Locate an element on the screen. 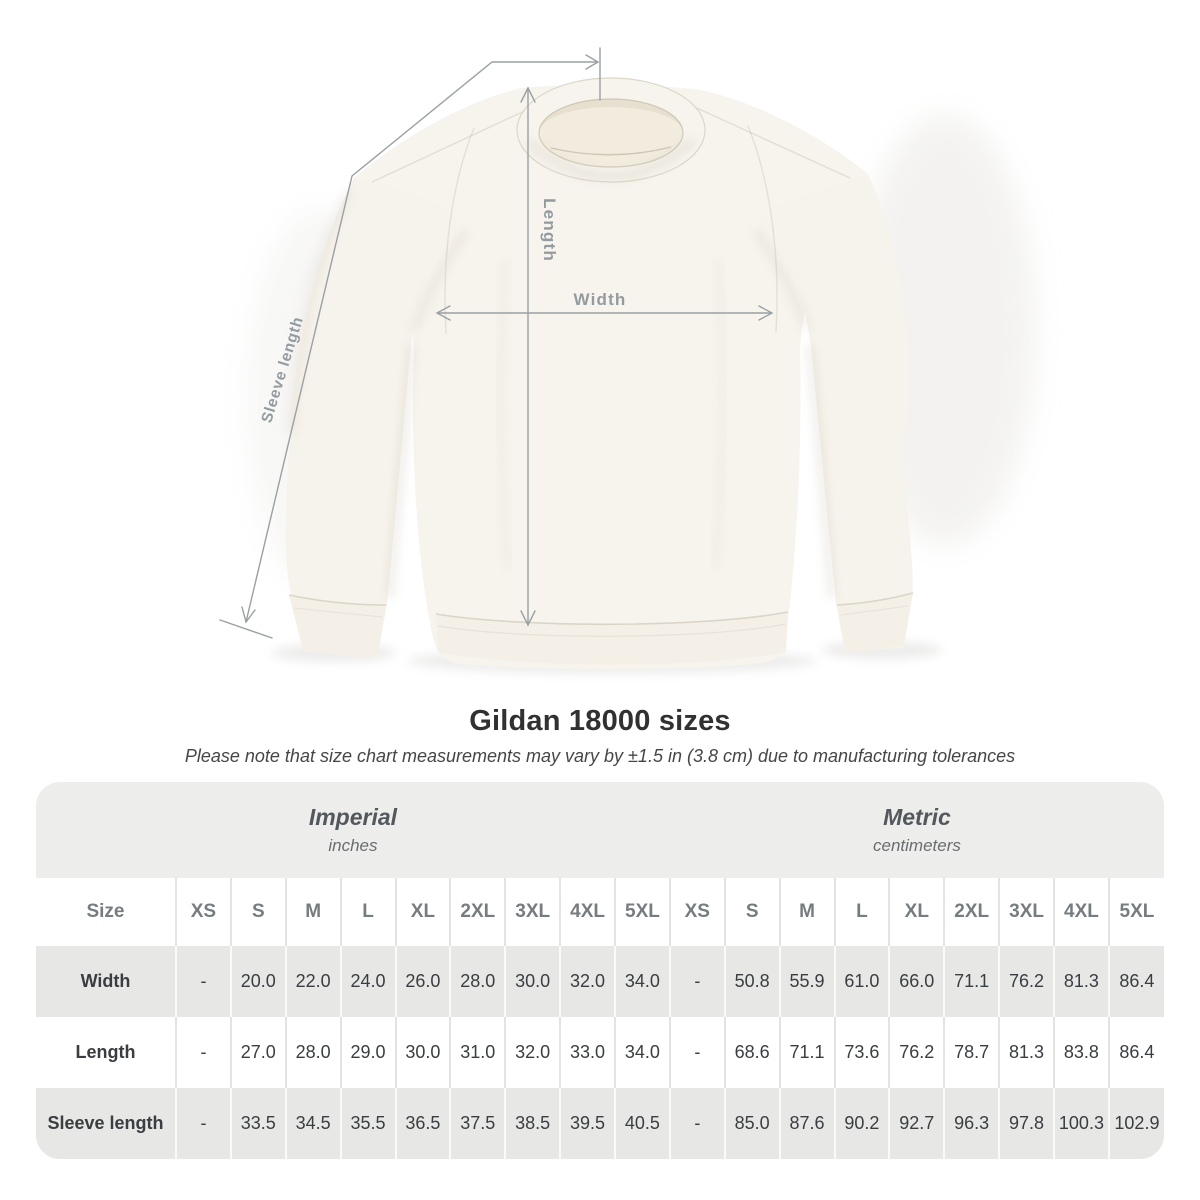  value-cell: 90.2 is located at coordinates (861, 1123).